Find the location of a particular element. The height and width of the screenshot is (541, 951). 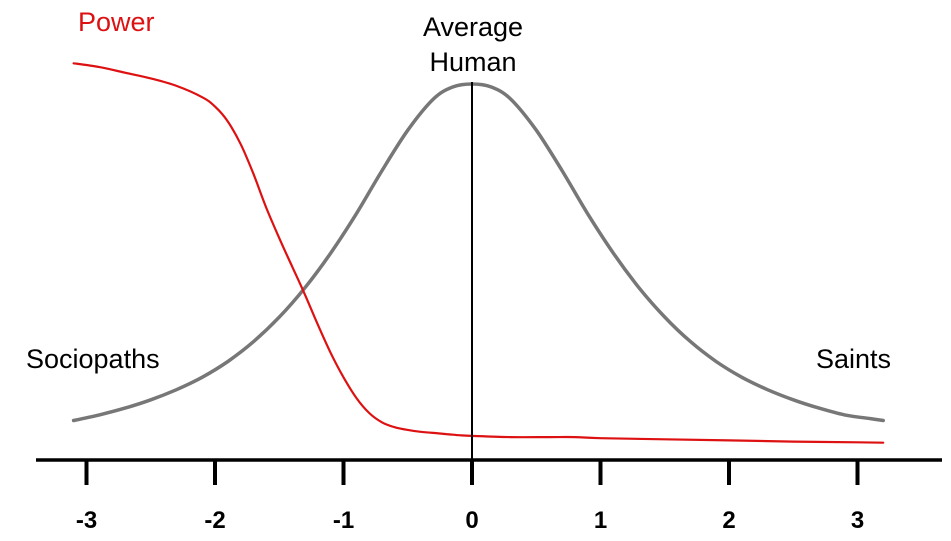

x-tick-label: 3 is located at coordinates (857, 520).